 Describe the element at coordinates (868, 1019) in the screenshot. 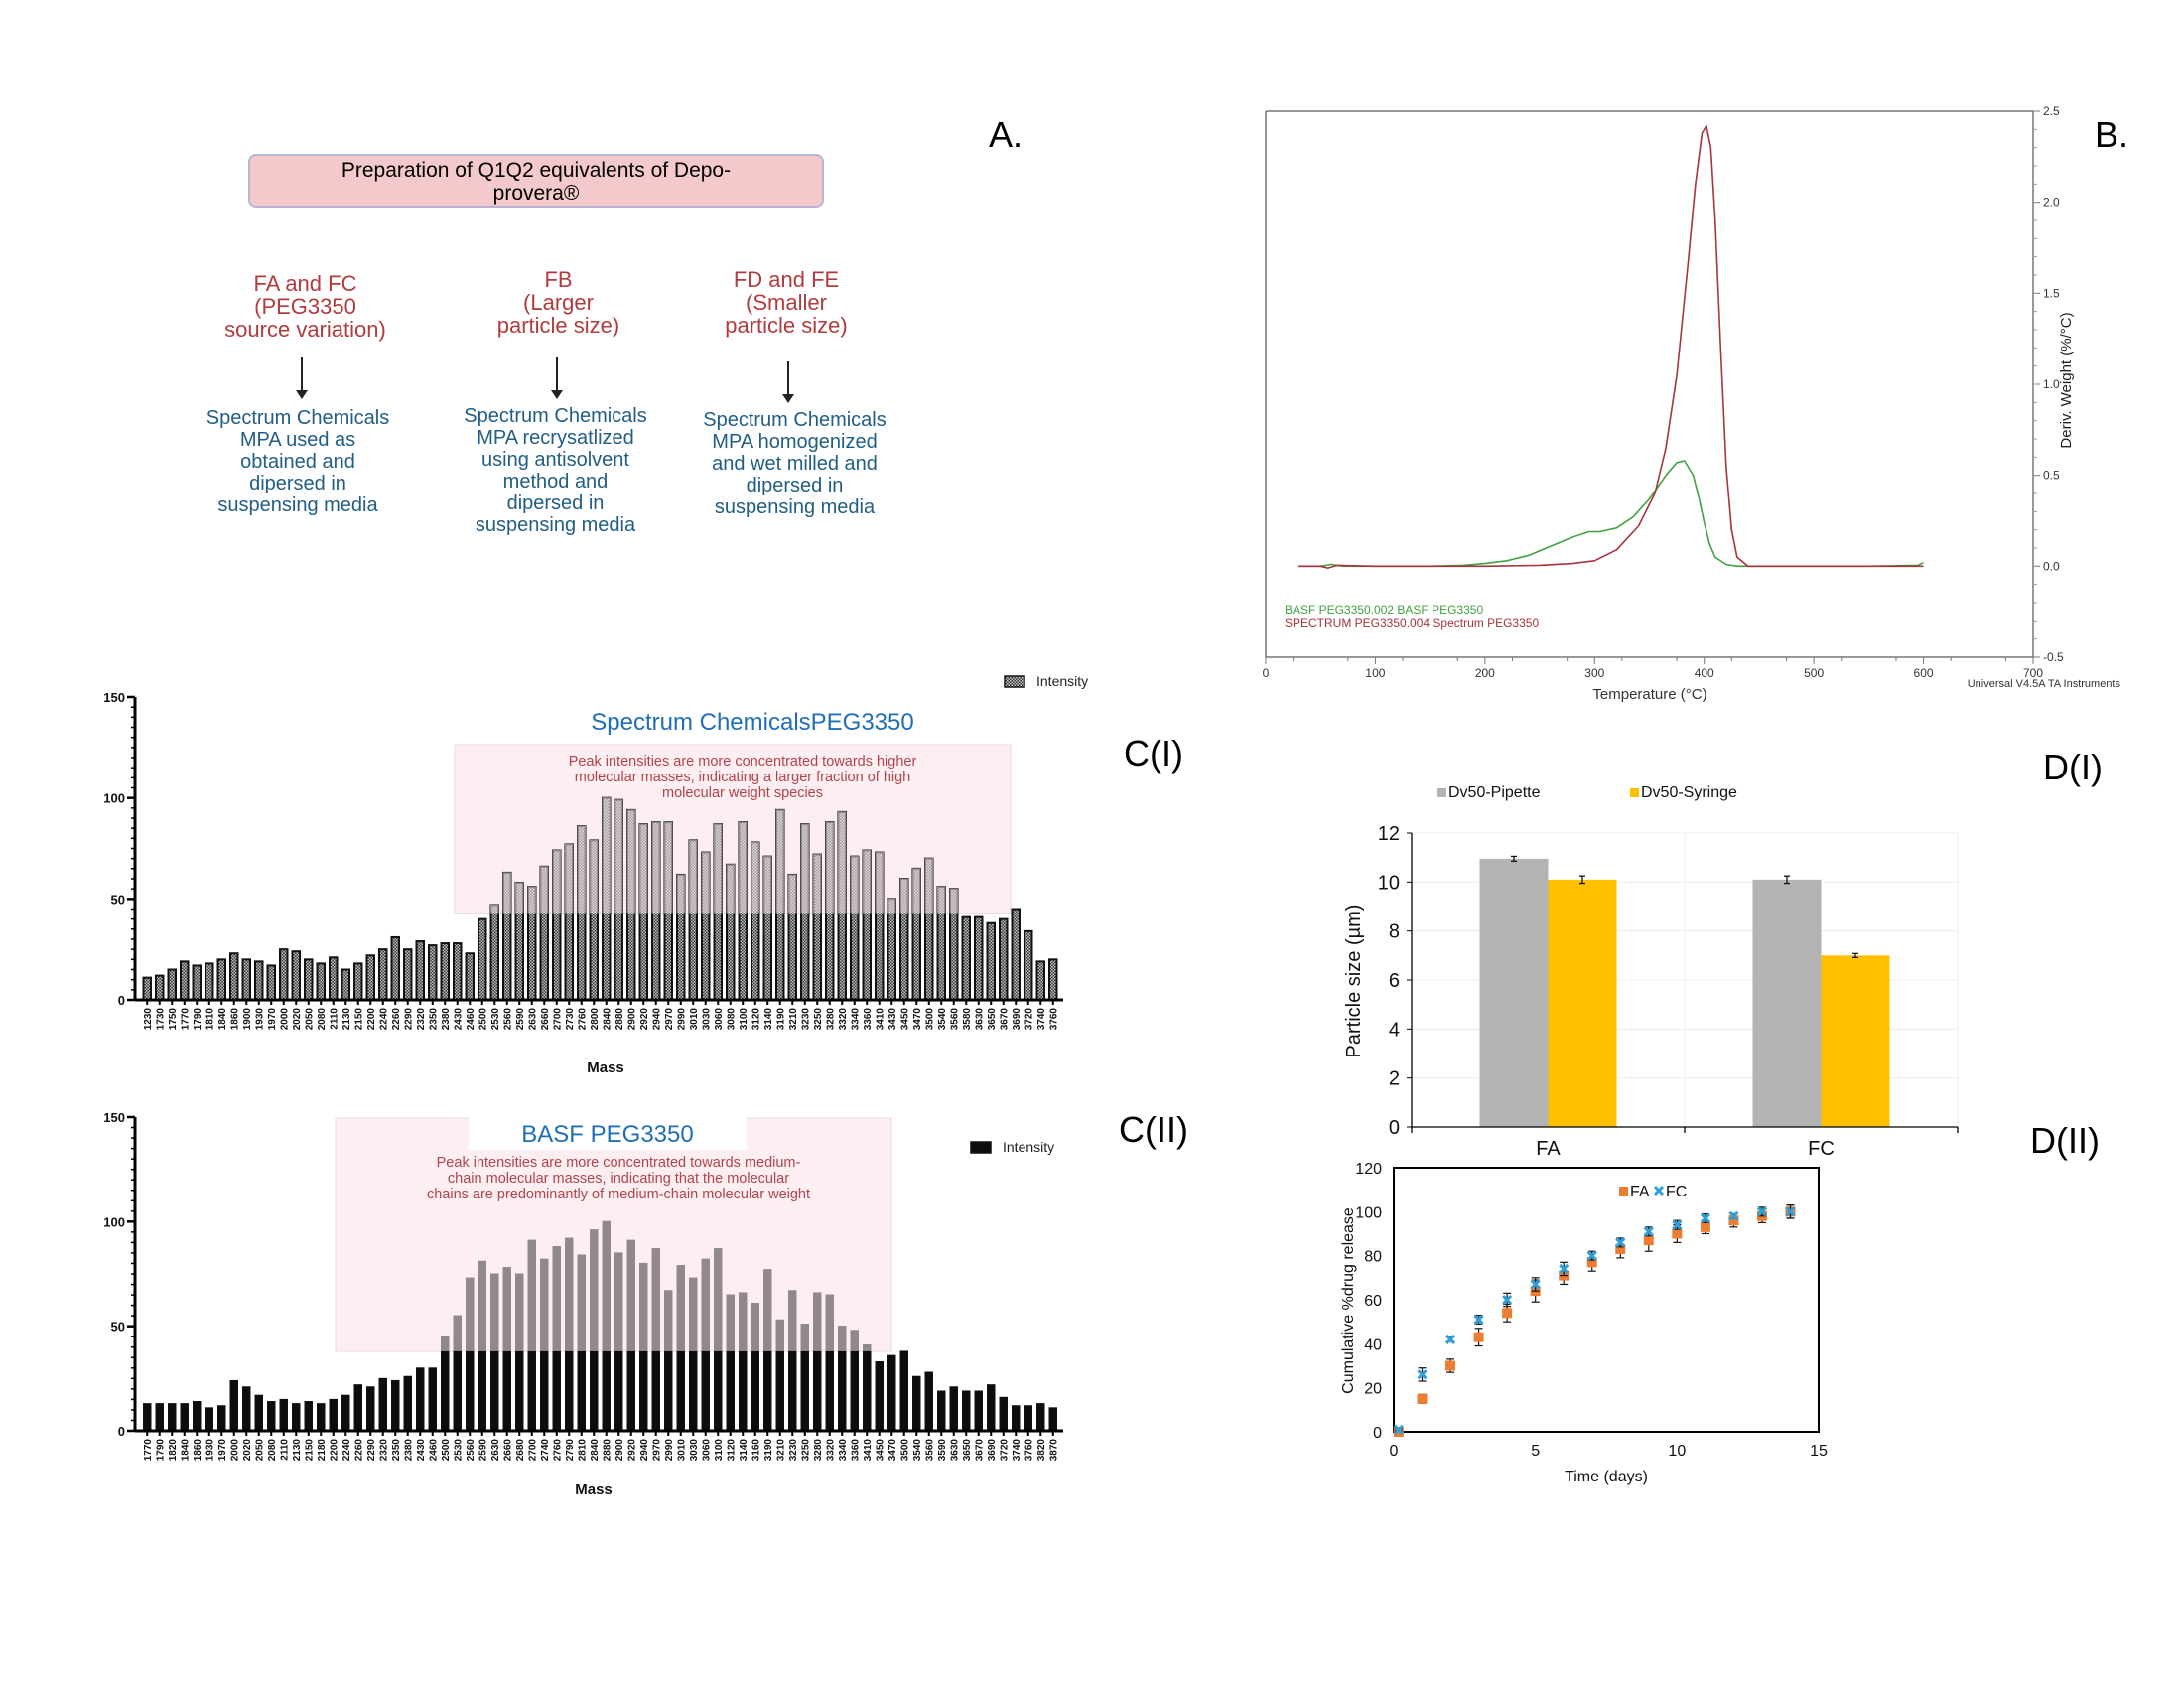

I see `chart-c1-x-tick-label: 3360` at that location.